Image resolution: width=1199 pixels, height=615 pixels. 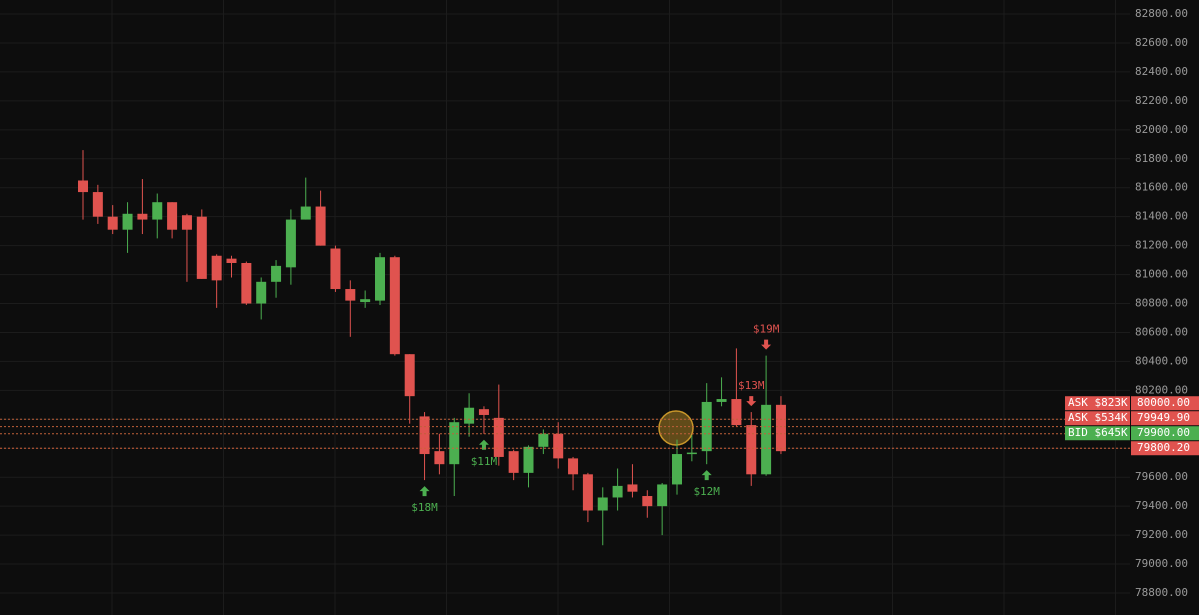 I want to click on y-tick-label: 81600.00, so click(x=1161, y=187).